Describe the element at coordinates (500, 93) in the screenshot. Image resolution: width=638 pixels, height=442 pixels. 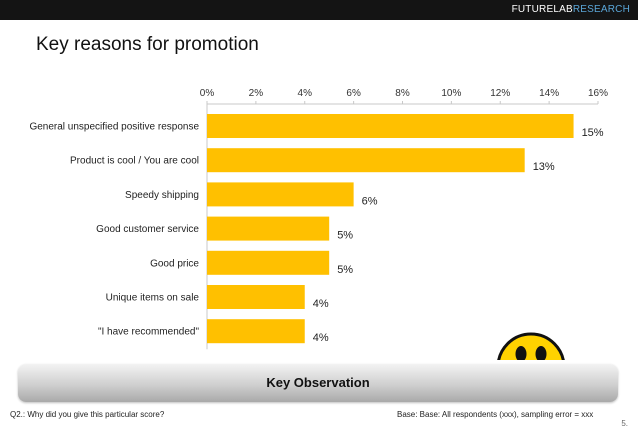
I see `x-tick-label: 12%` at that location.